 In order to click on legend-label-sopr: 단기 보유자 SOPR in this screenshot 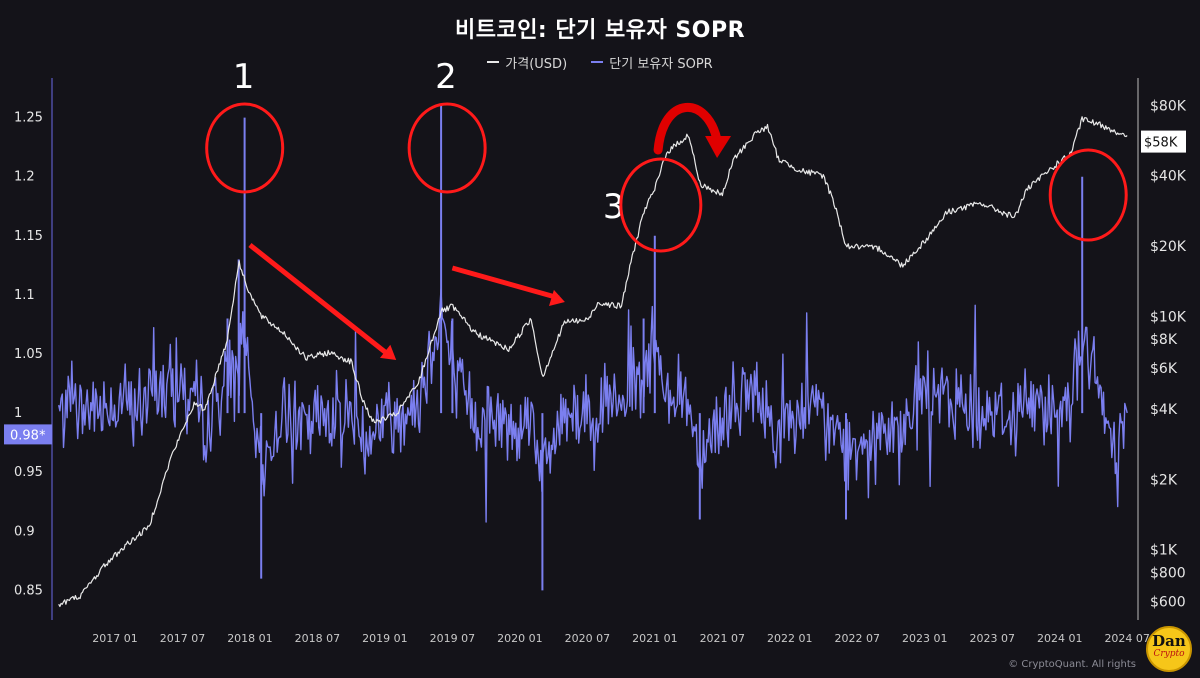, I will do `click(661, 64)`.